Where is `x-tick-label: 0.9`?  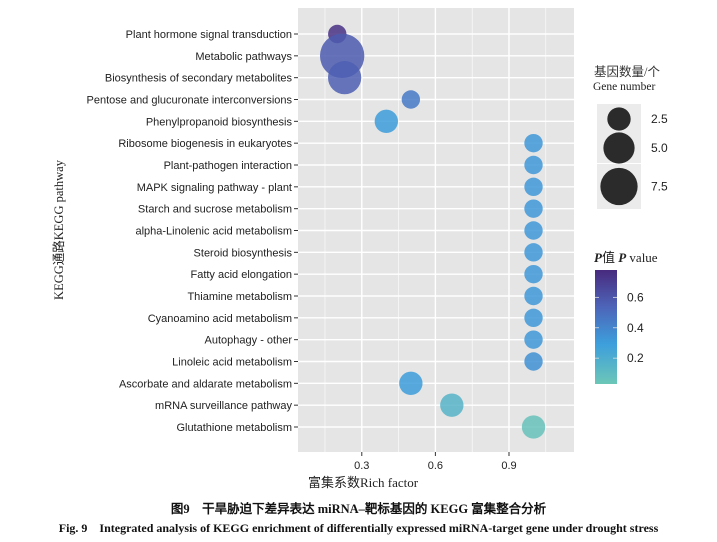 x-tick-label: 0.9 is located at coordinates (508, 466).